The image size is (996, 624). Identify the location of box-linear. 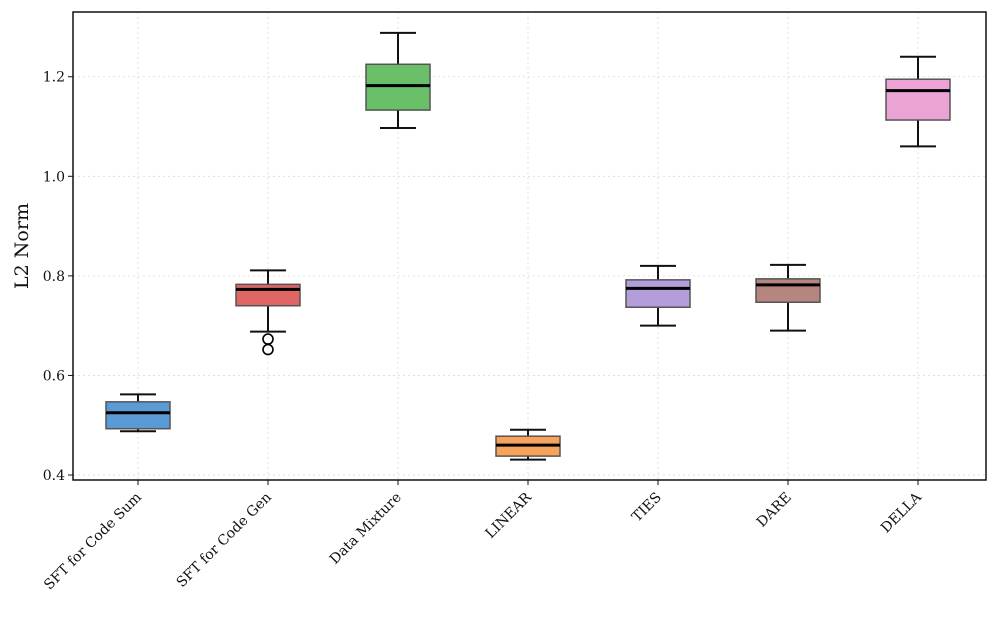
(528, 444).